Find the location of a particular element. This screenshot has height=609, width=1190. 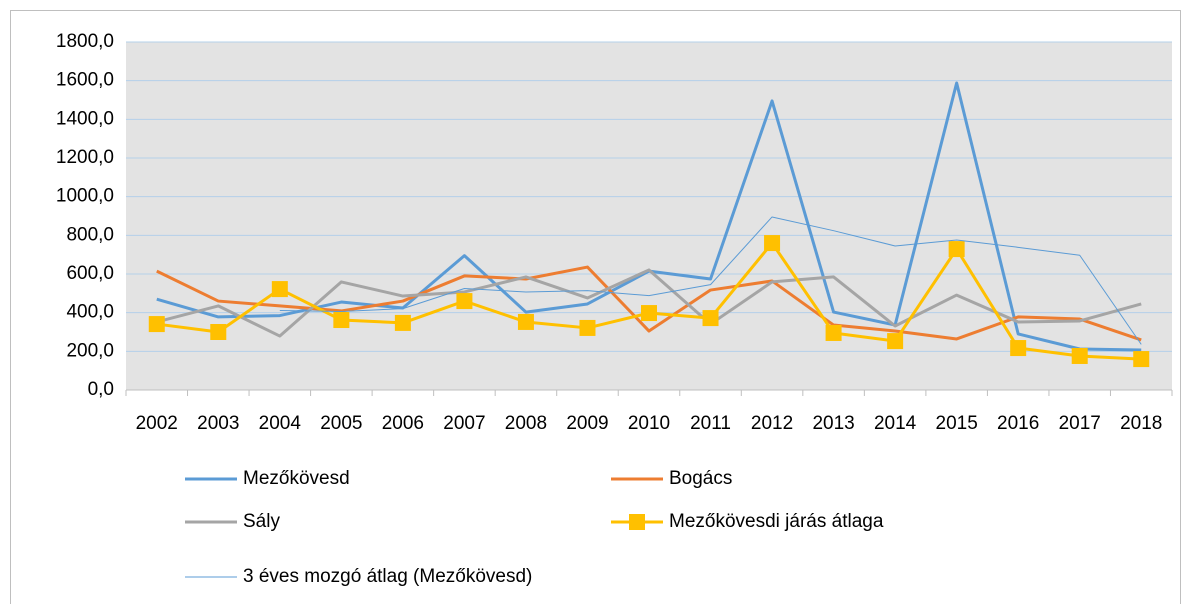

x-tick-label: 2002 is located at coordinates (157, 423).